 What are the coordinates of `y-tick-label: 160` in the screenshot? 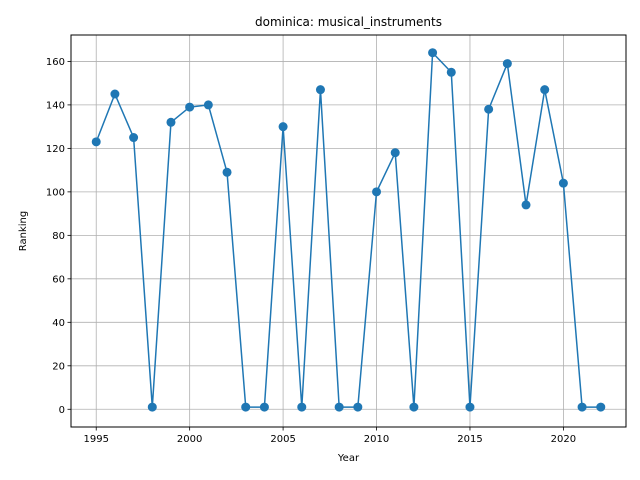 It's located at (55, 62).